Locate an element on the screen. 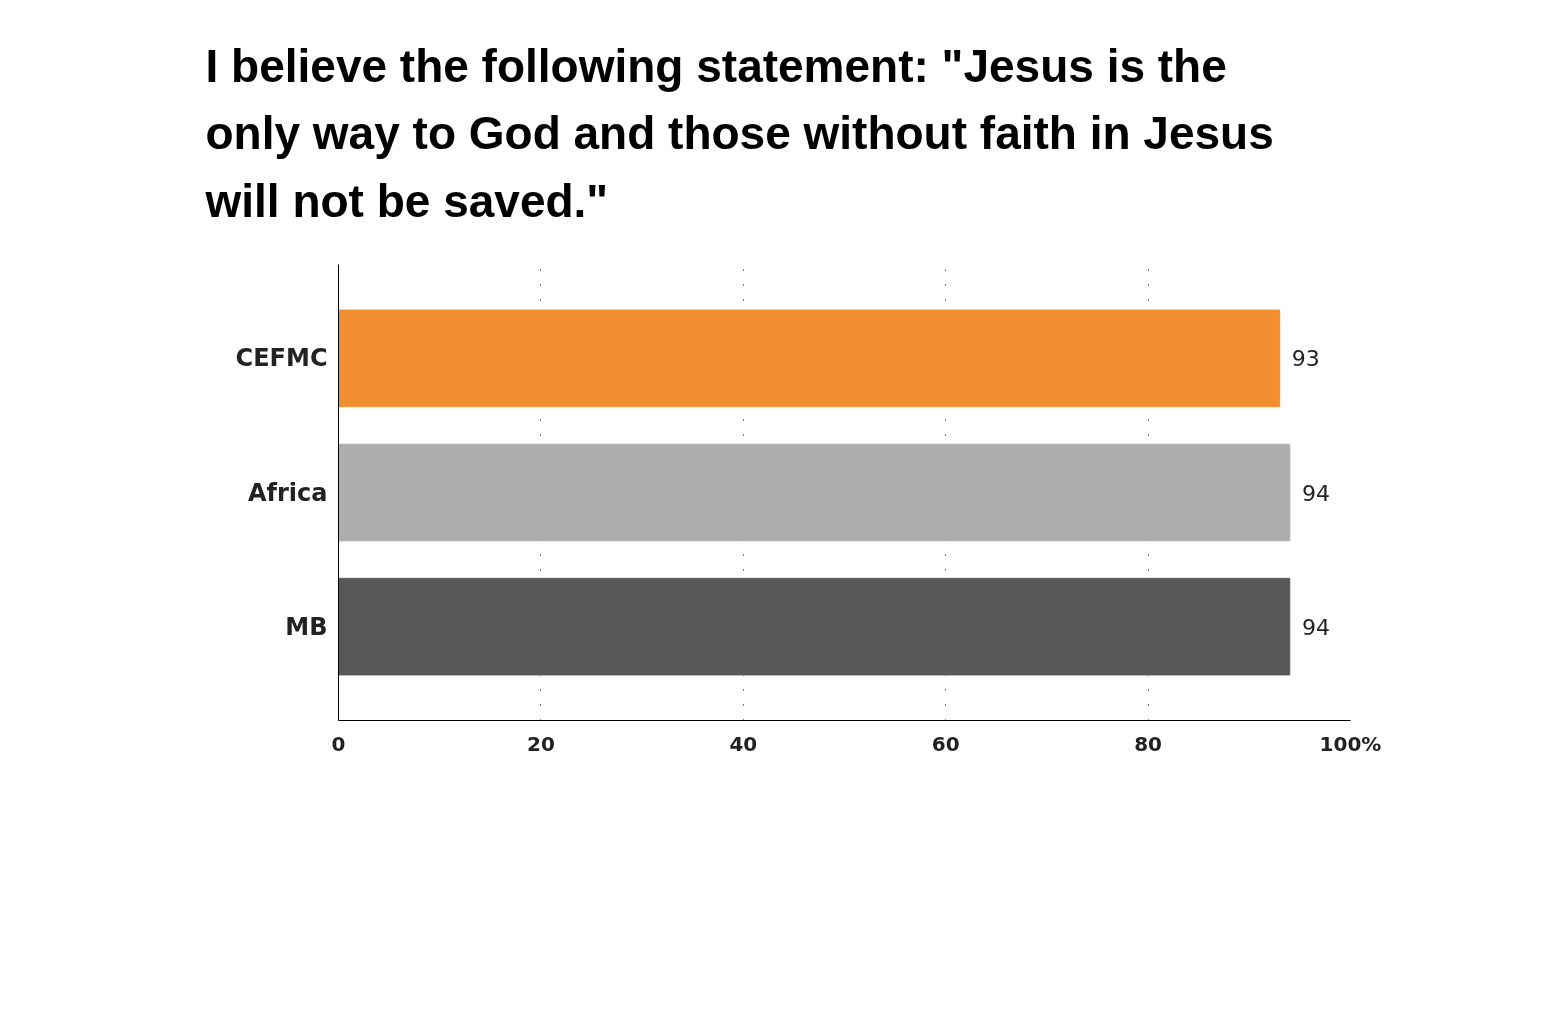 The width and height of the screenshot is (1551, 1035). chart-title: I believe the following statement: "Jesus is the only way to God and those without faith in Jesus will not be saved." is located at coordinates (739, 133).